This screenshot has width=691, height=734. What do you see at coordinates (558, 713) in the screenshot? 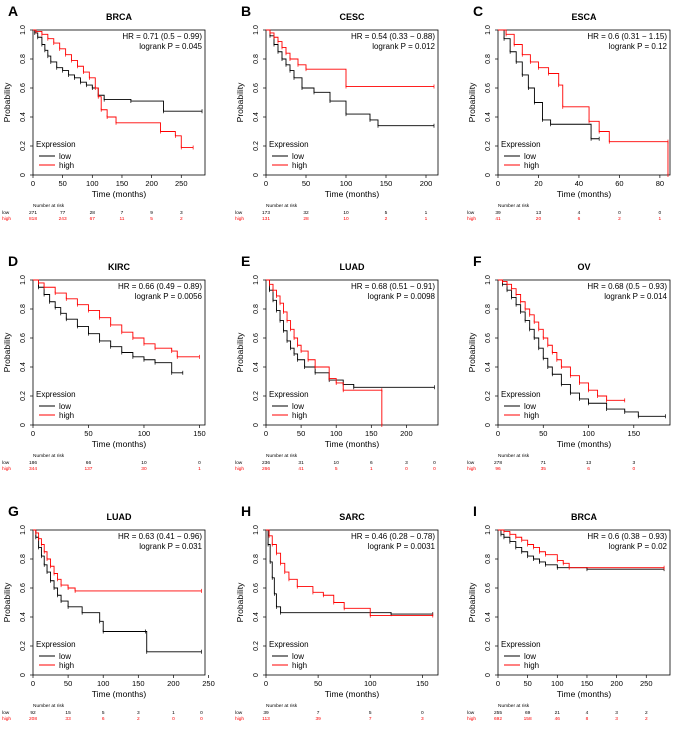
I see `risk-count-low: 21` at bounding box center [558, 713].